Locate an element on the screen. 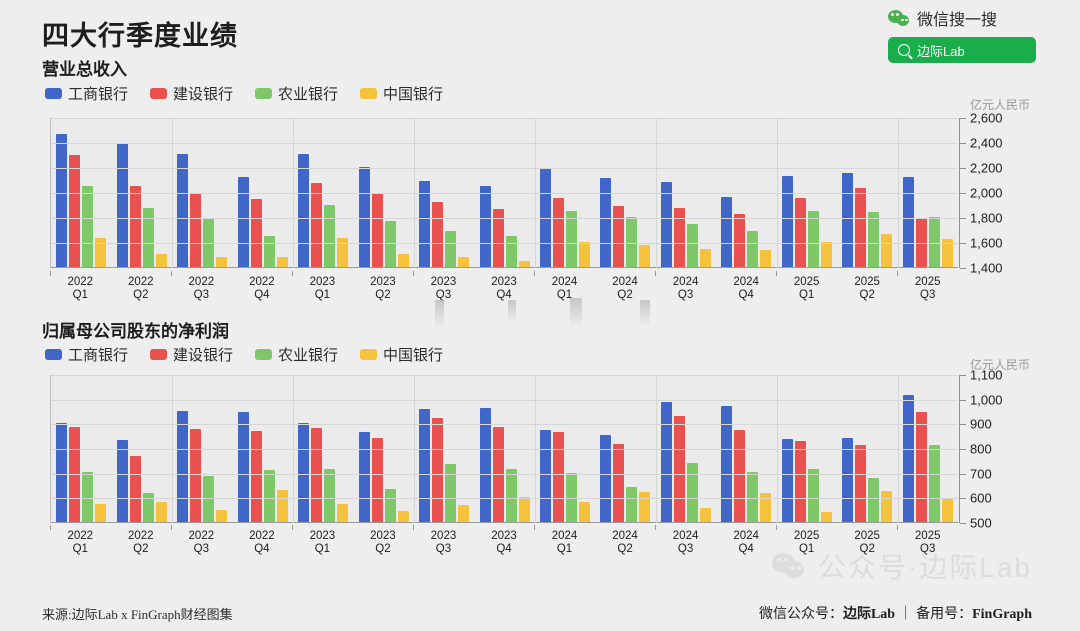 The image size is (1080, 631). wechat-search-box: 边际Lab is located at coordinates (962, 50).